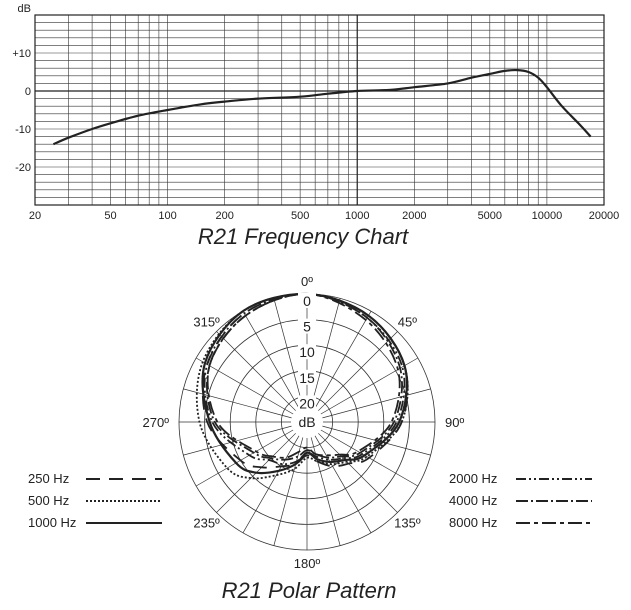 The width and height of the screenshot is (631, 610). I want to click on polar-curve-500hz, so click(302, 386).